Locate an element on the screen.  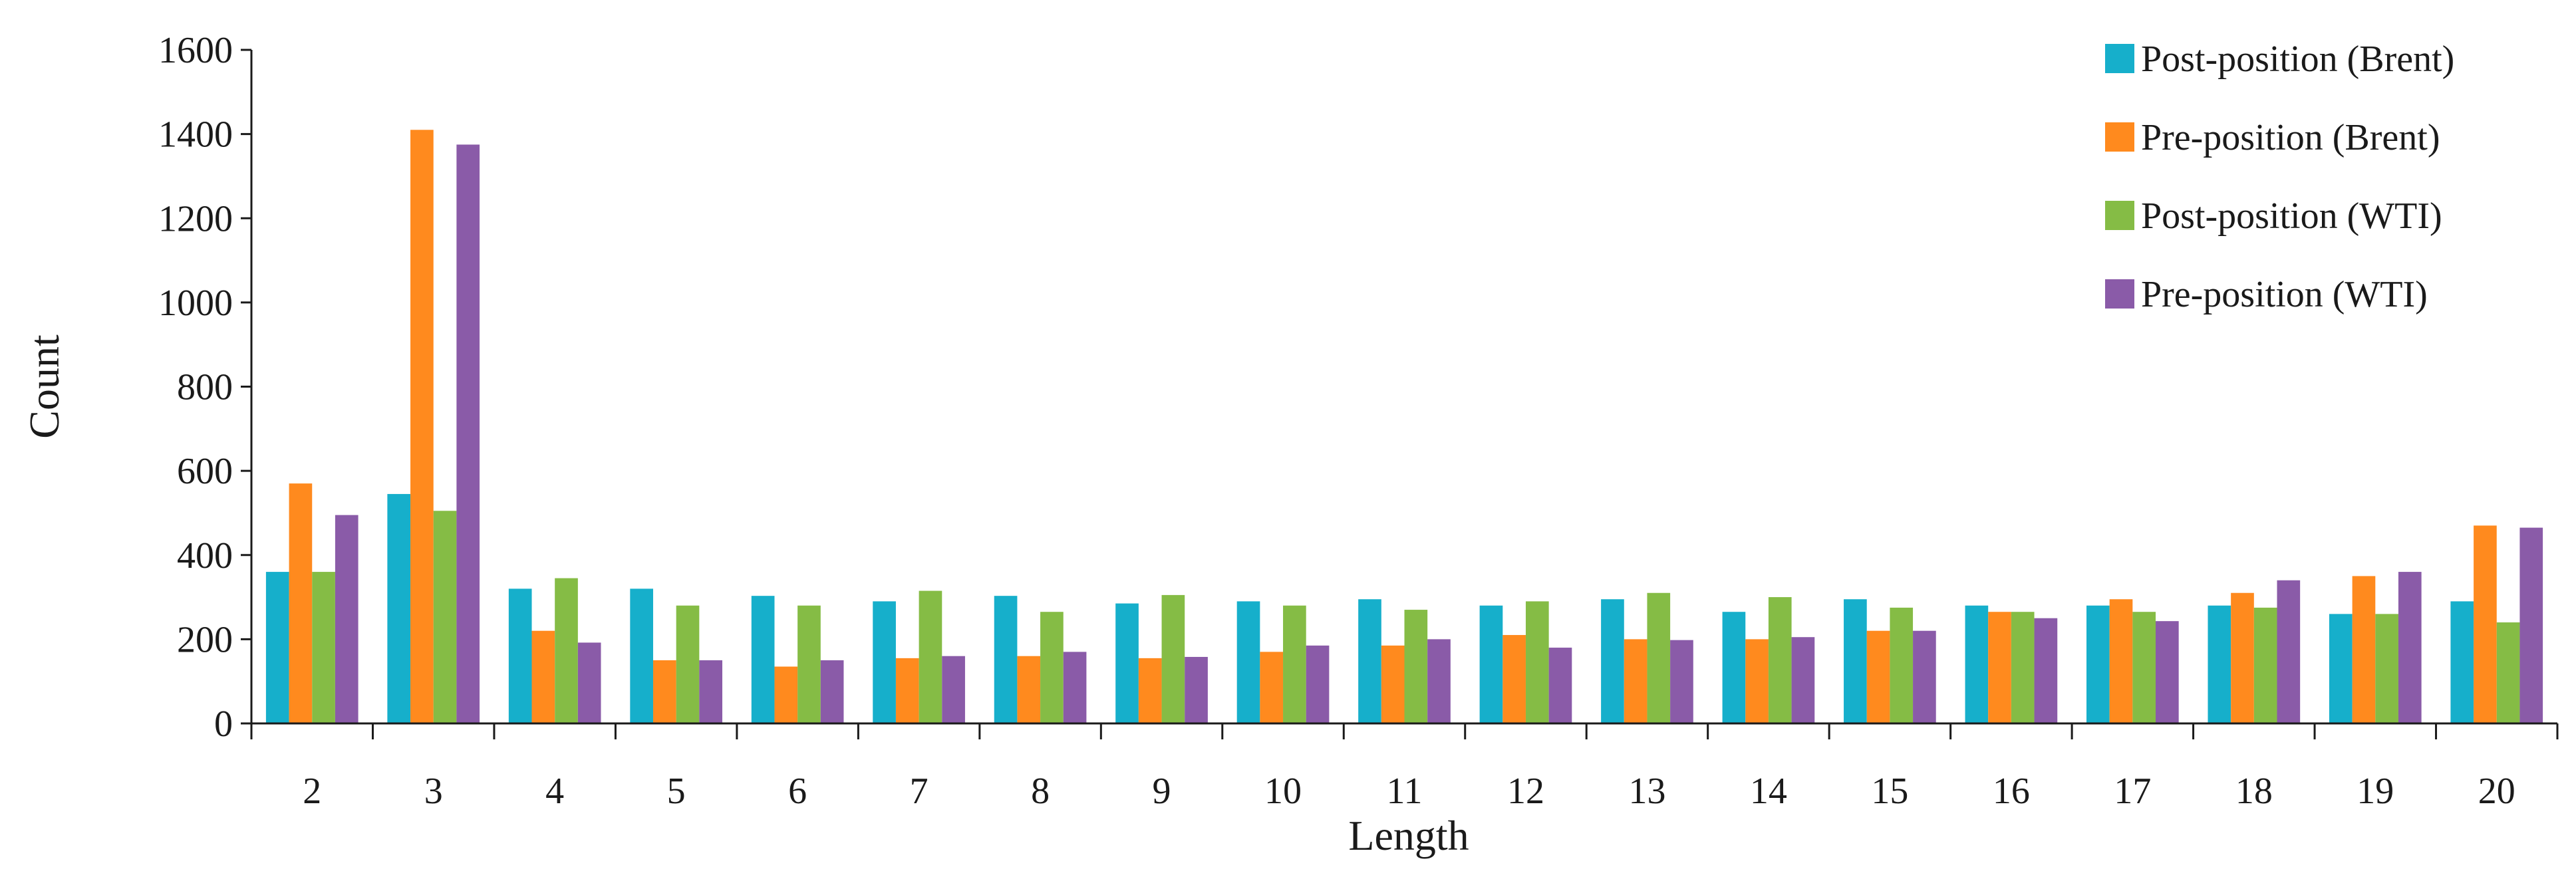
y-tick-label: 1000 is located at coordinates (195, 303).